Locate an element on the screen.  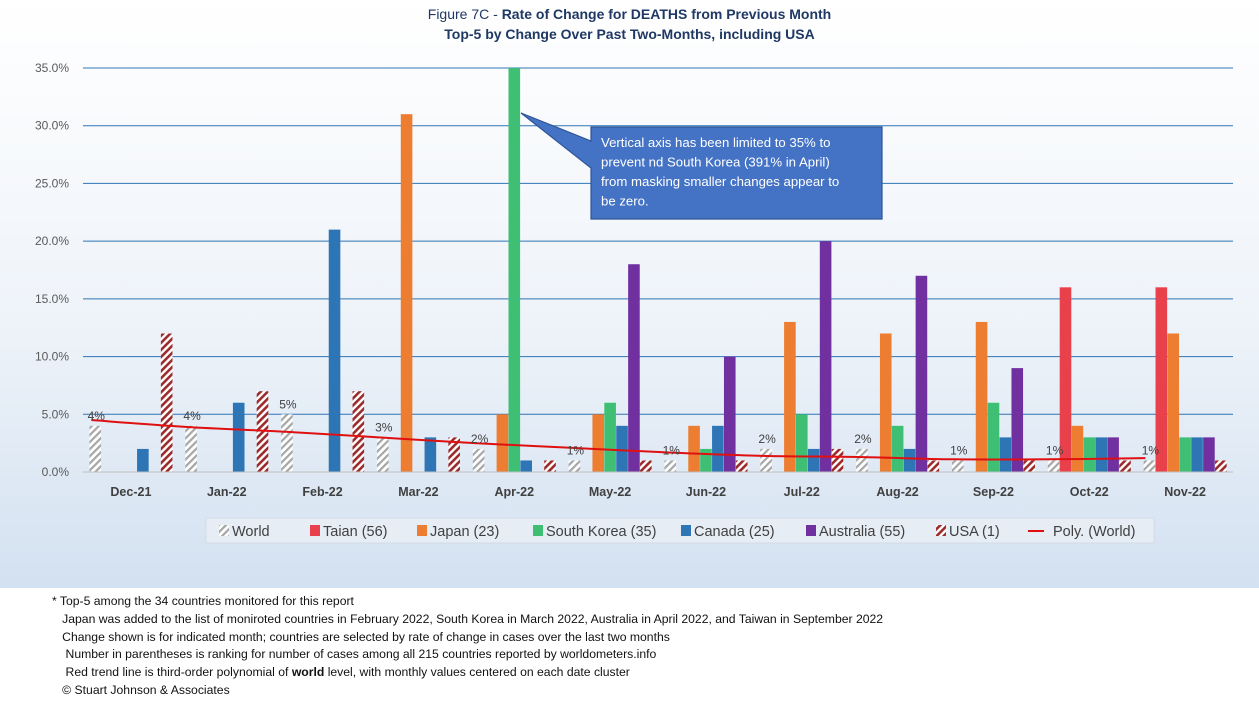
y-tick-label: 0.0% is located at coordinates (56, 472).